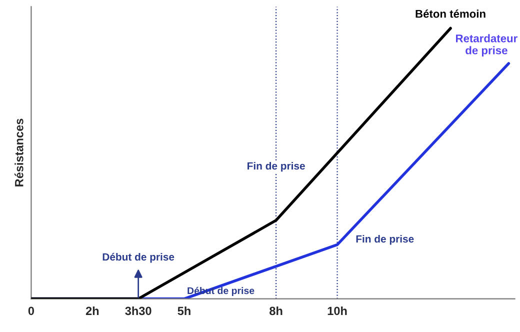 The width and height of the screenshot is (520, 332). What do you see at coordinates (19, 152) in the screenshot?
I see `y-axis-title: Résistances` at bounding box center [19, 152].